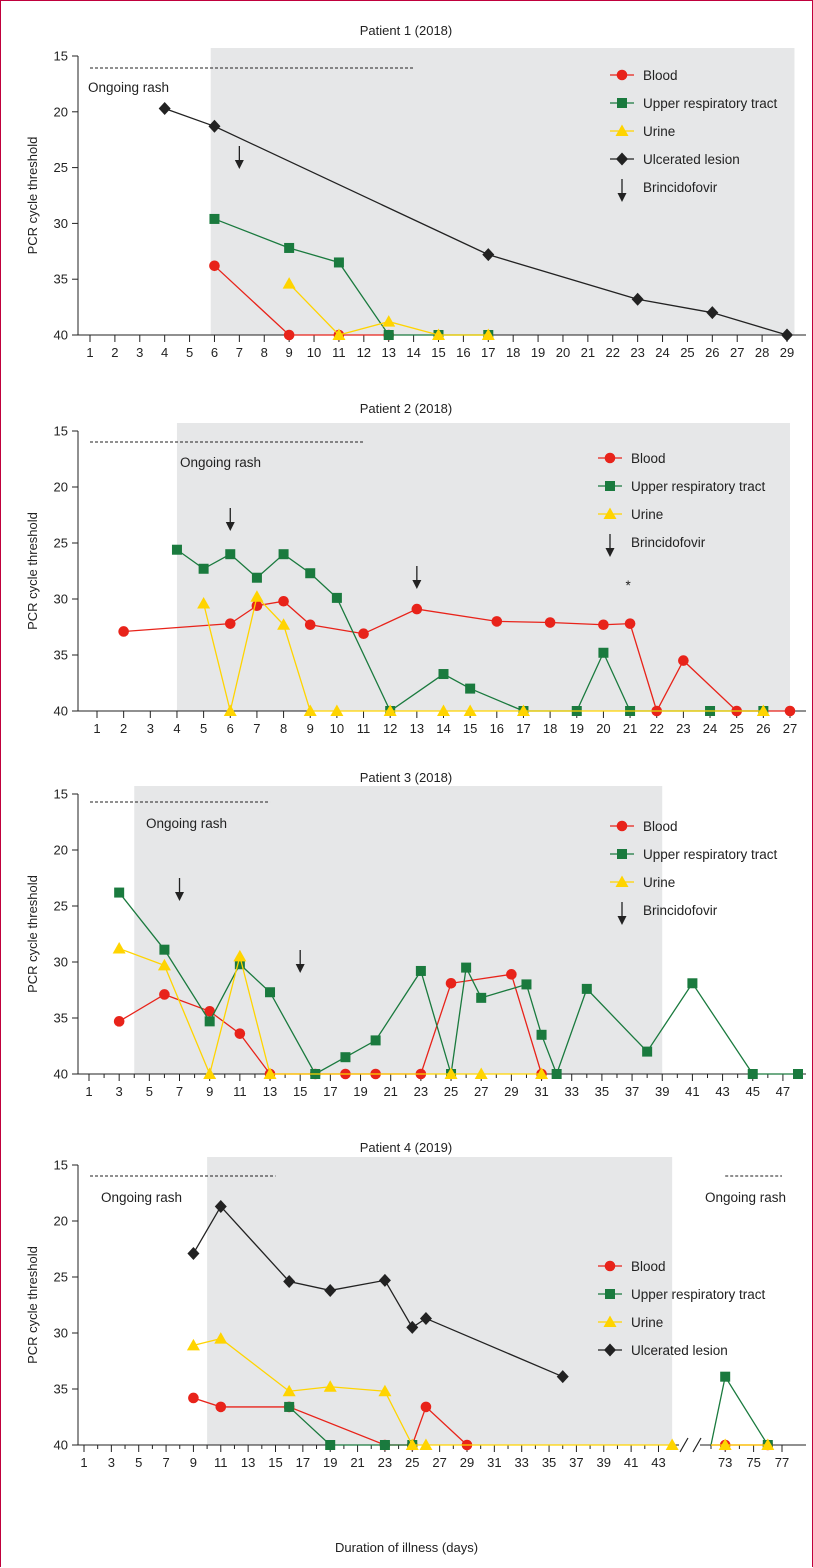 The height and width of the screenshot is (1568, 813). What do you see at coordinates (725, 1462) in the screenshot?
I see `x-tick-label: 73` at bounding box center [725, 1462].